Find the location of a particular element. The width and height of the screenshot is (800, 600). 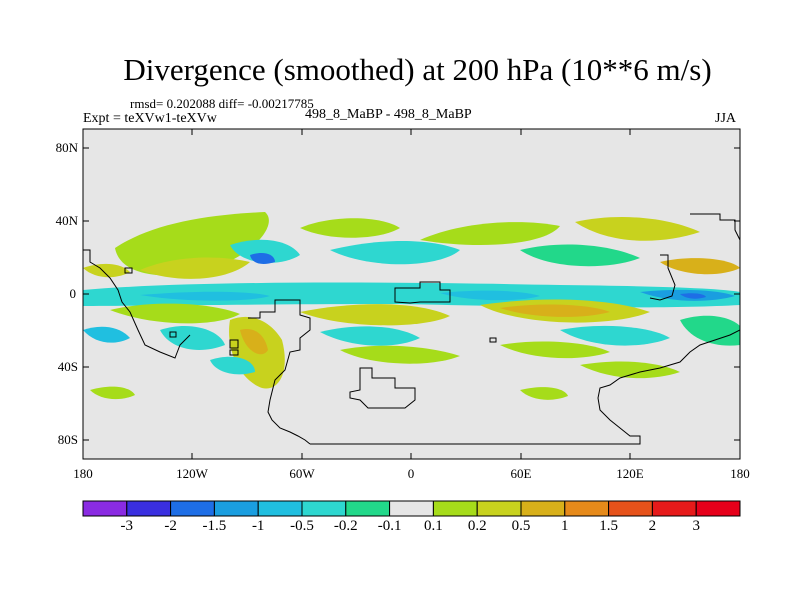

colorbar-label: -2 is located at coordinates (170, 526).